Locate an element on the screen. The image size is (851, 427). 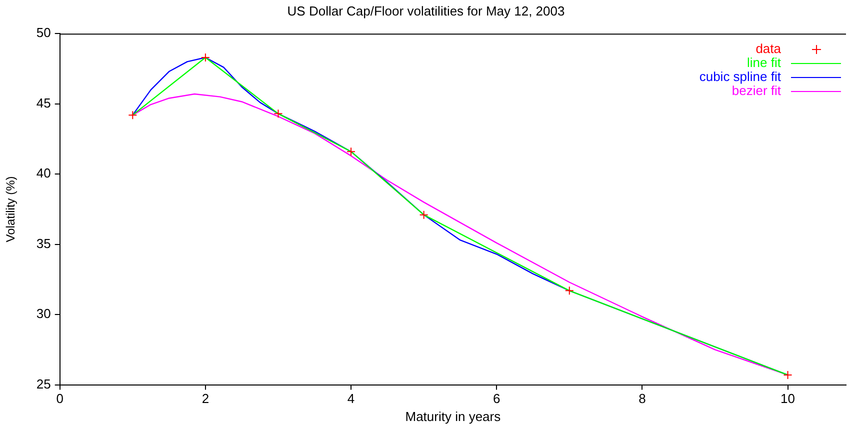
legend-label: cubic spline fit is located at coordinates (740, 76).